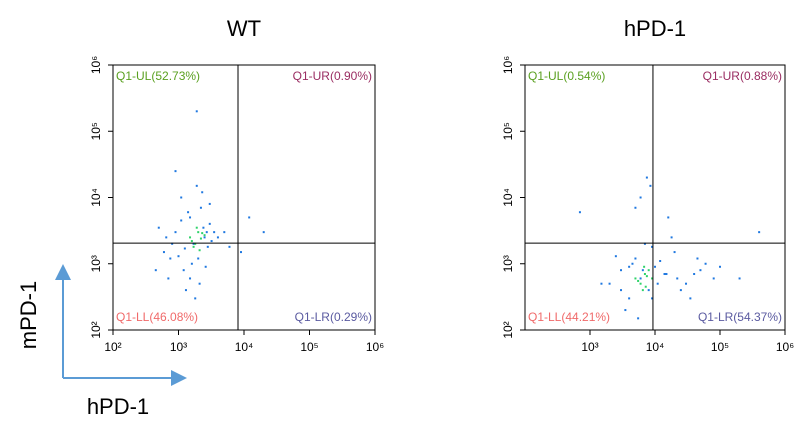 This screenshot has width=812, height=430. Describe the element at coordinates (742, 76) in the screenshot. I see `quadrant-label: Q1-UR(0.88%)` at that location.